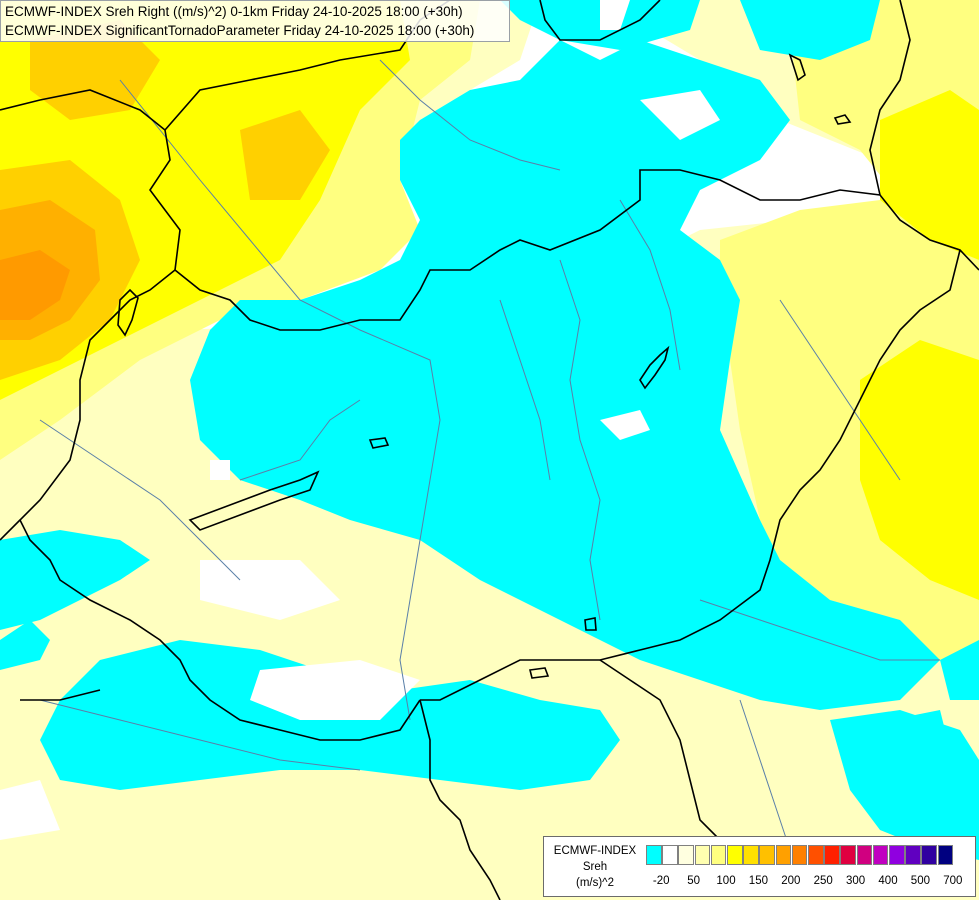  What do you see at coordinates (600, 20) in the screenshot?
I see `border-top-center` at bounding box center [600, 20].